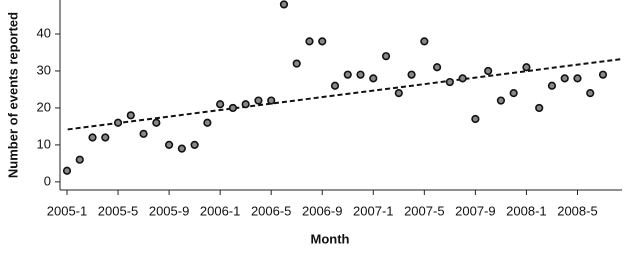 The height and width of the screenshot is (255, 626). What do you see at coordinates (220, 210) in the screenshot?
I see `x-tick-label: 2006-1` at bounding box center [220, 210].